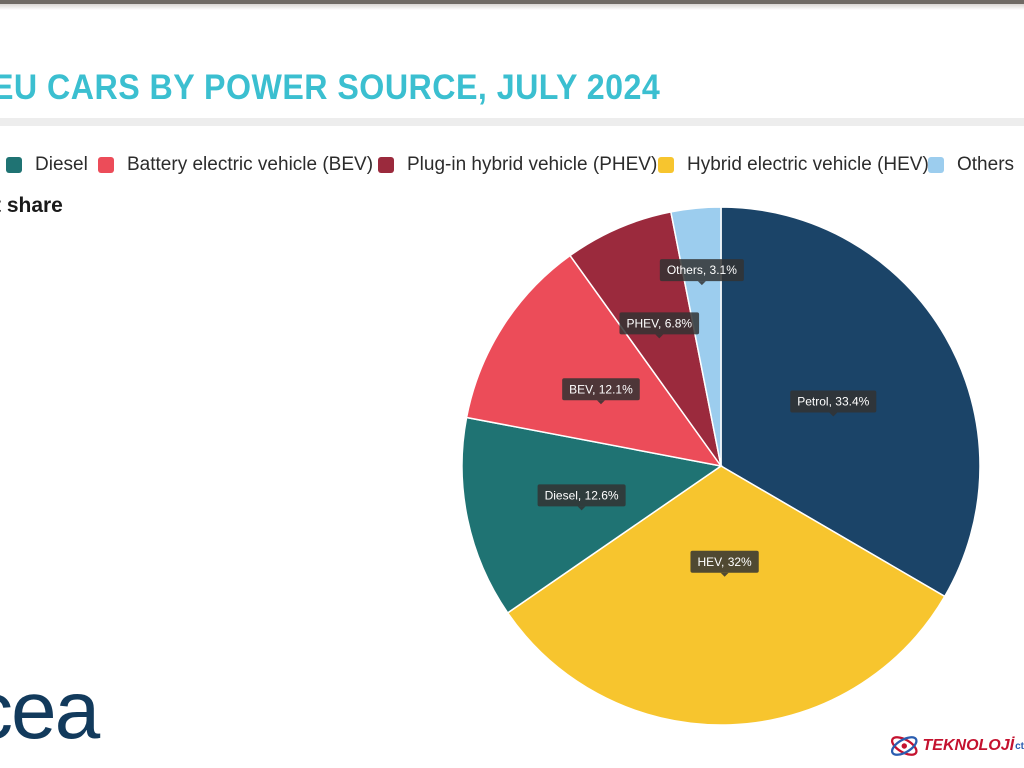  I want to click on legend-item-phev: Plug-in hybrid vehicle (PHEV), so click(517, 165).